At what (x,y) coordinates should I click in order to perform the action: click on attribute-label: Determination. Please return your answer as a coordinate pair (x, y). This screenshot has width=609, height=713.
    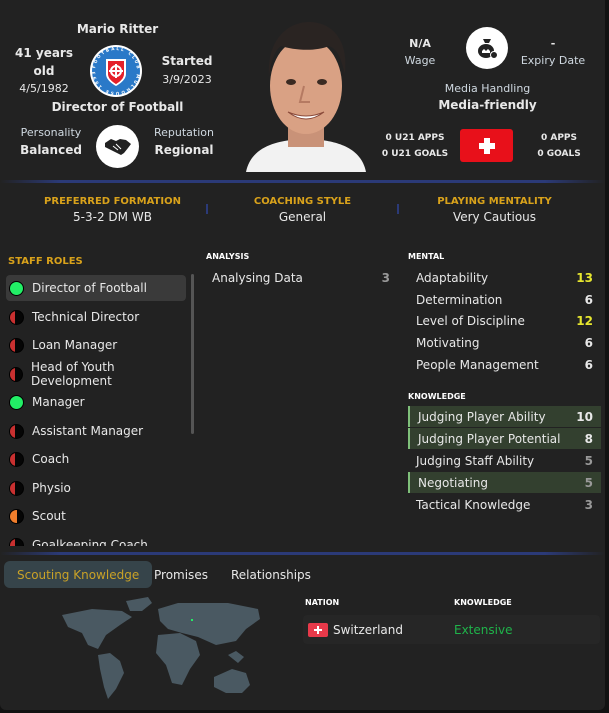
    Looking at the image, I should click on (459, 299).